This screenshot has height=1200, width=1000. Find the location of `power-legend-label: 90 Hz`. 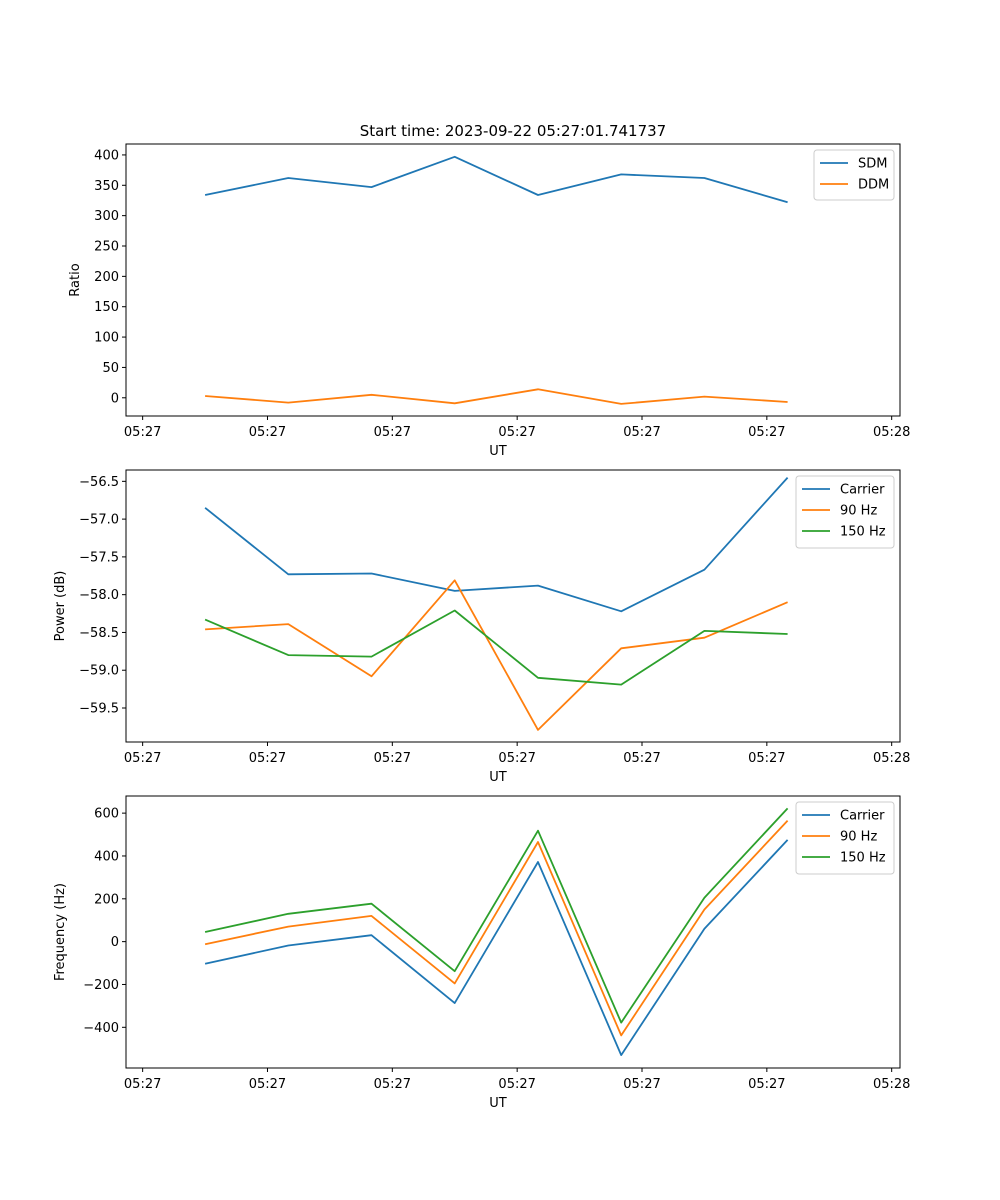

power-legend-label: 90 Hz is located at coordinates (858, 511).